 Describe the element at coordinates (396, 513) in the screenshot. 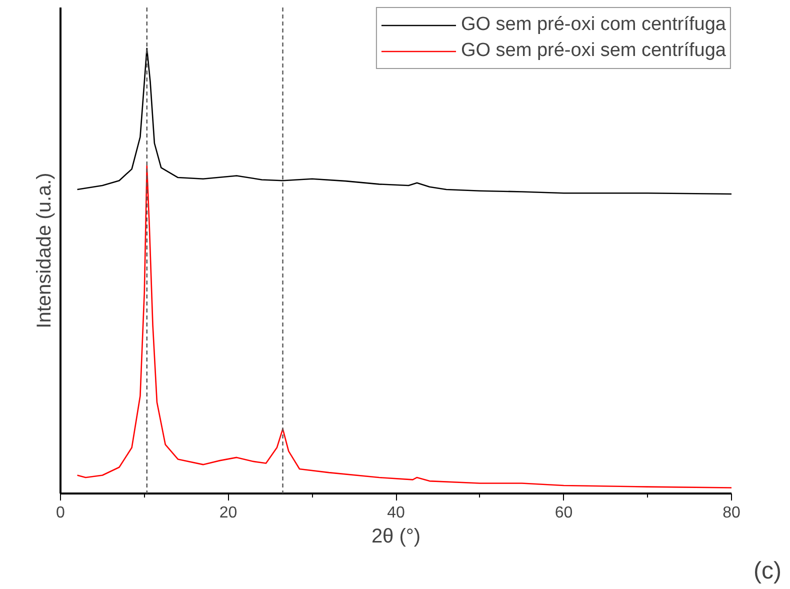

I see `x-tick-label: 40` at that location.